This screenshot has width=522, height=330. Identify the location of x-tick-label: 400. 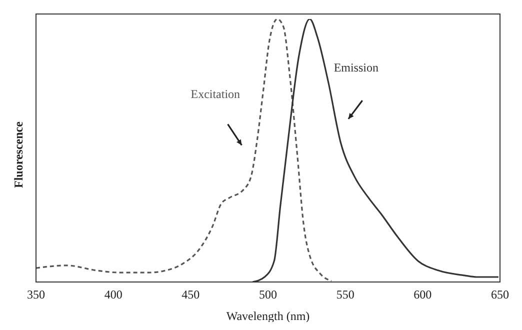
(113, 295).